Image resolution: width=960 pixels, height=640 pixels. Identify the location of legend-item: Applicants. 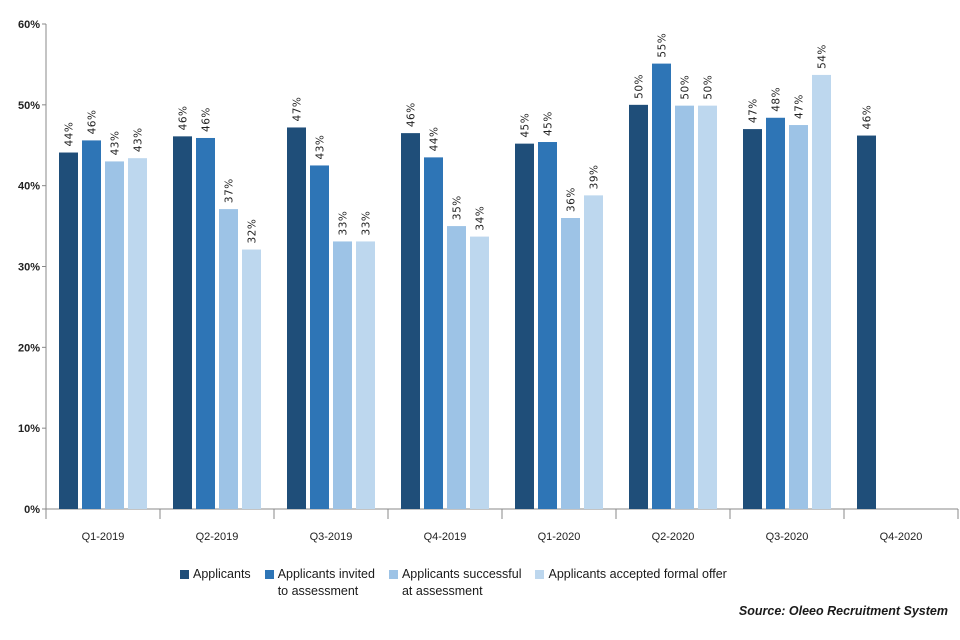
(215, 583).